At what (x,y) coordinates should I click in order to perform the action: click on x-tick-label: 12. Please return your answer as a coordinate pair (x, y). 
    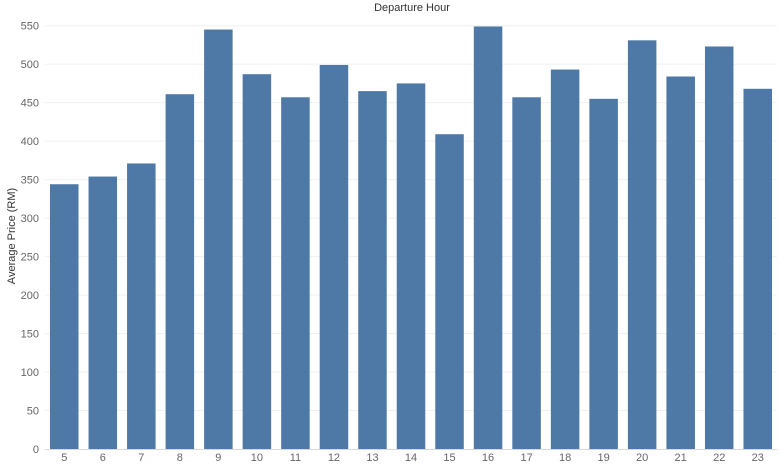
    Looking at the image, I should click on (334, 458).